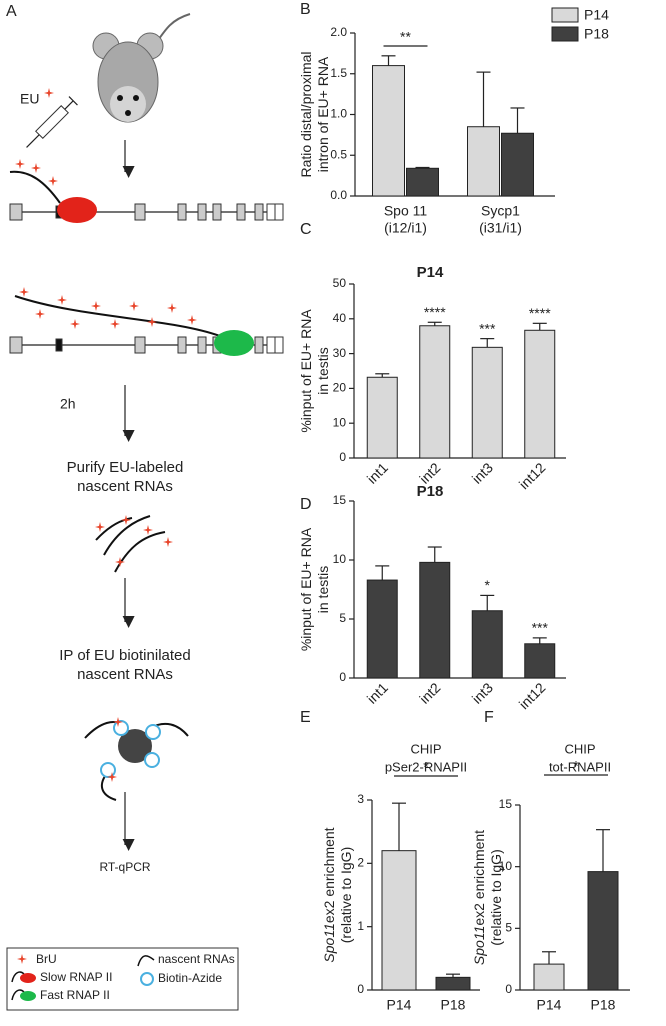 The height and width of the screenshot is (1026, 666). What do you see at coordinates (540, 628) in the screenshot?
I see `significance: ***` at bounding box center [540, 628].